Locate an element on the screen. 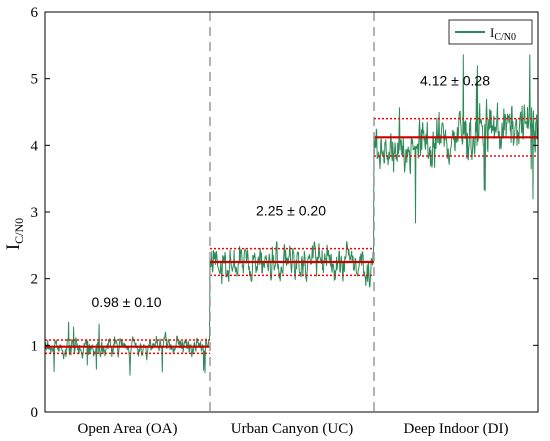 This screenshot has width=550, height=441. y-tick-label-2: 2 is located at coordinates (35, 280).